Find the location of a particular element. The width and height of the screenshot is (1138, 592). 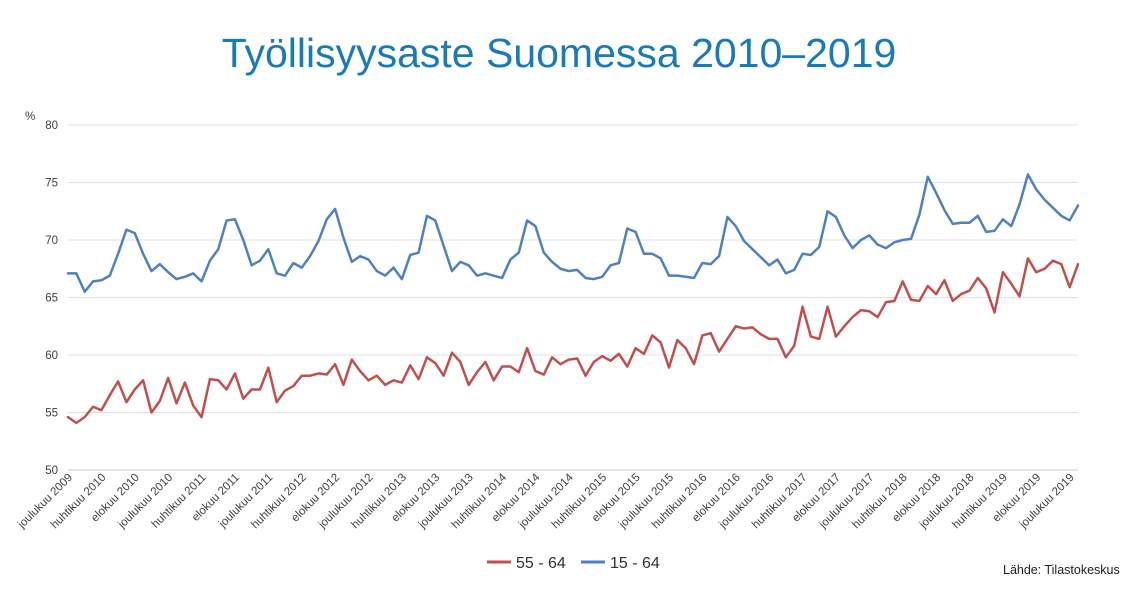

y-tick-label: 70 is located at coordinates (51, 241).